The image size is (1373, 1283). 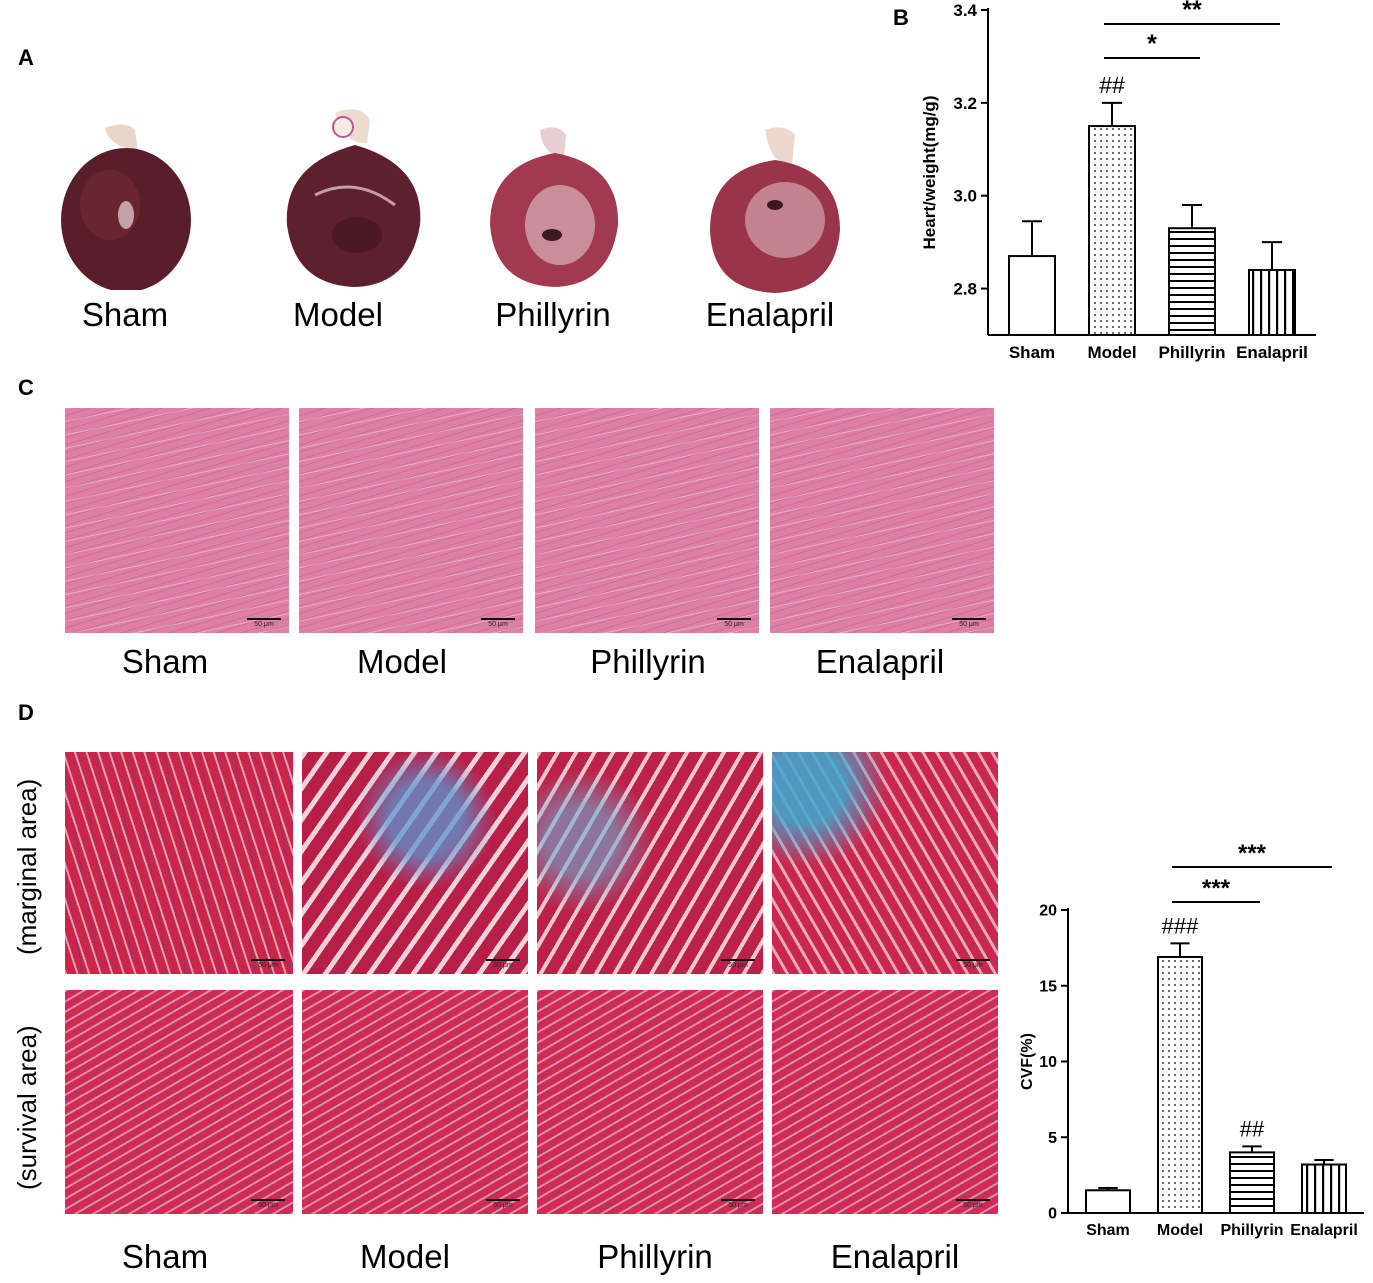 I want to click on panel-c-label-model: Model, so click(x=402, y=661).